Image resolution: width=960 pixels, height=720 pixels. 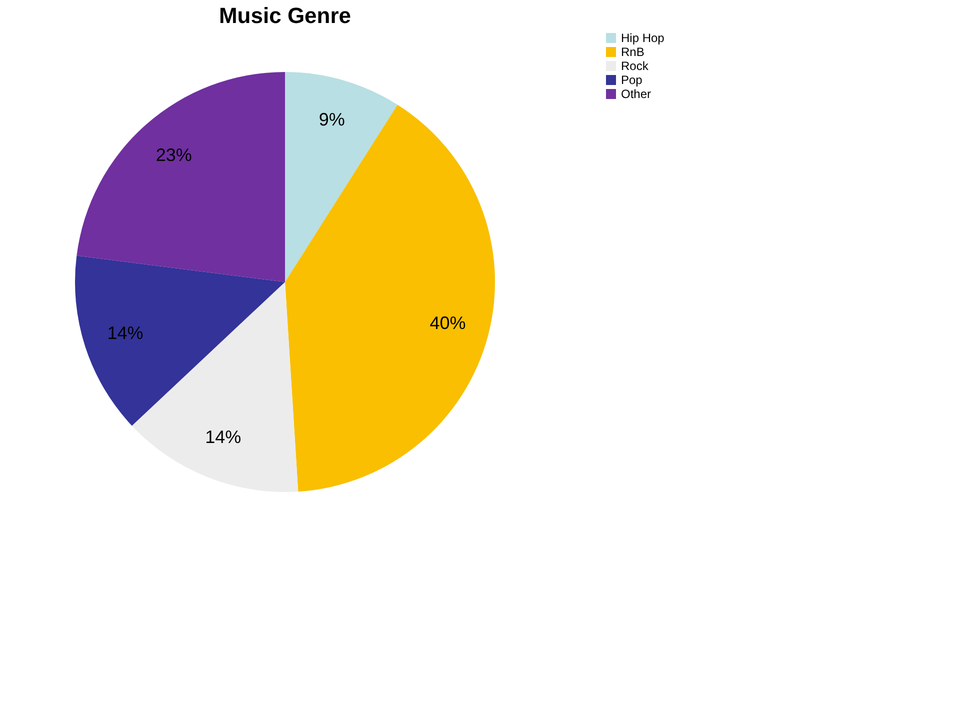 I want to click on legend-label: Other, so click(x=636, y=94).